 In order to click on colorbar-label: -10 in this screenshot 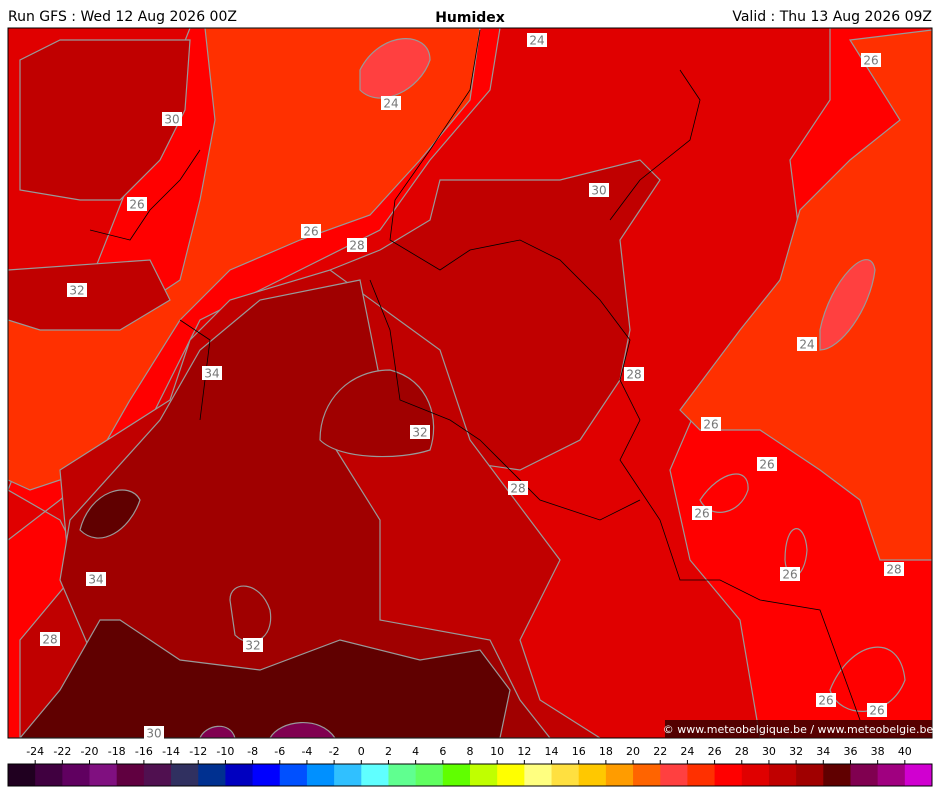, I will do `click(225, 751)`.